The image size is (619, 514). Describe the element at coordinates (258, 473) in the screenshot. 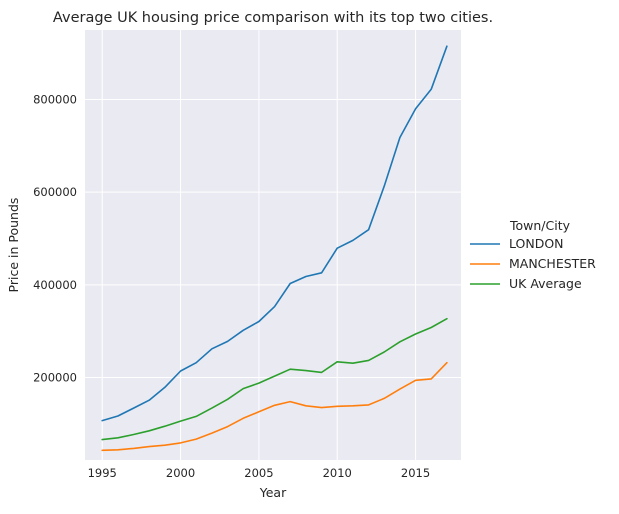

I see `x-tick-label: 2005` at that location.